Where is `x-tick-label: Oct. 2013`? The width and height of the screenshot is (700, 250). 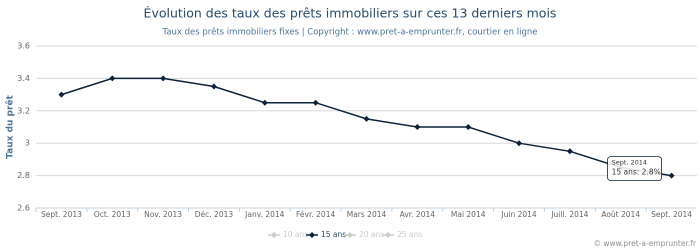 x-tick-label: Oct. 2013 is located at coordinates (112, 214).